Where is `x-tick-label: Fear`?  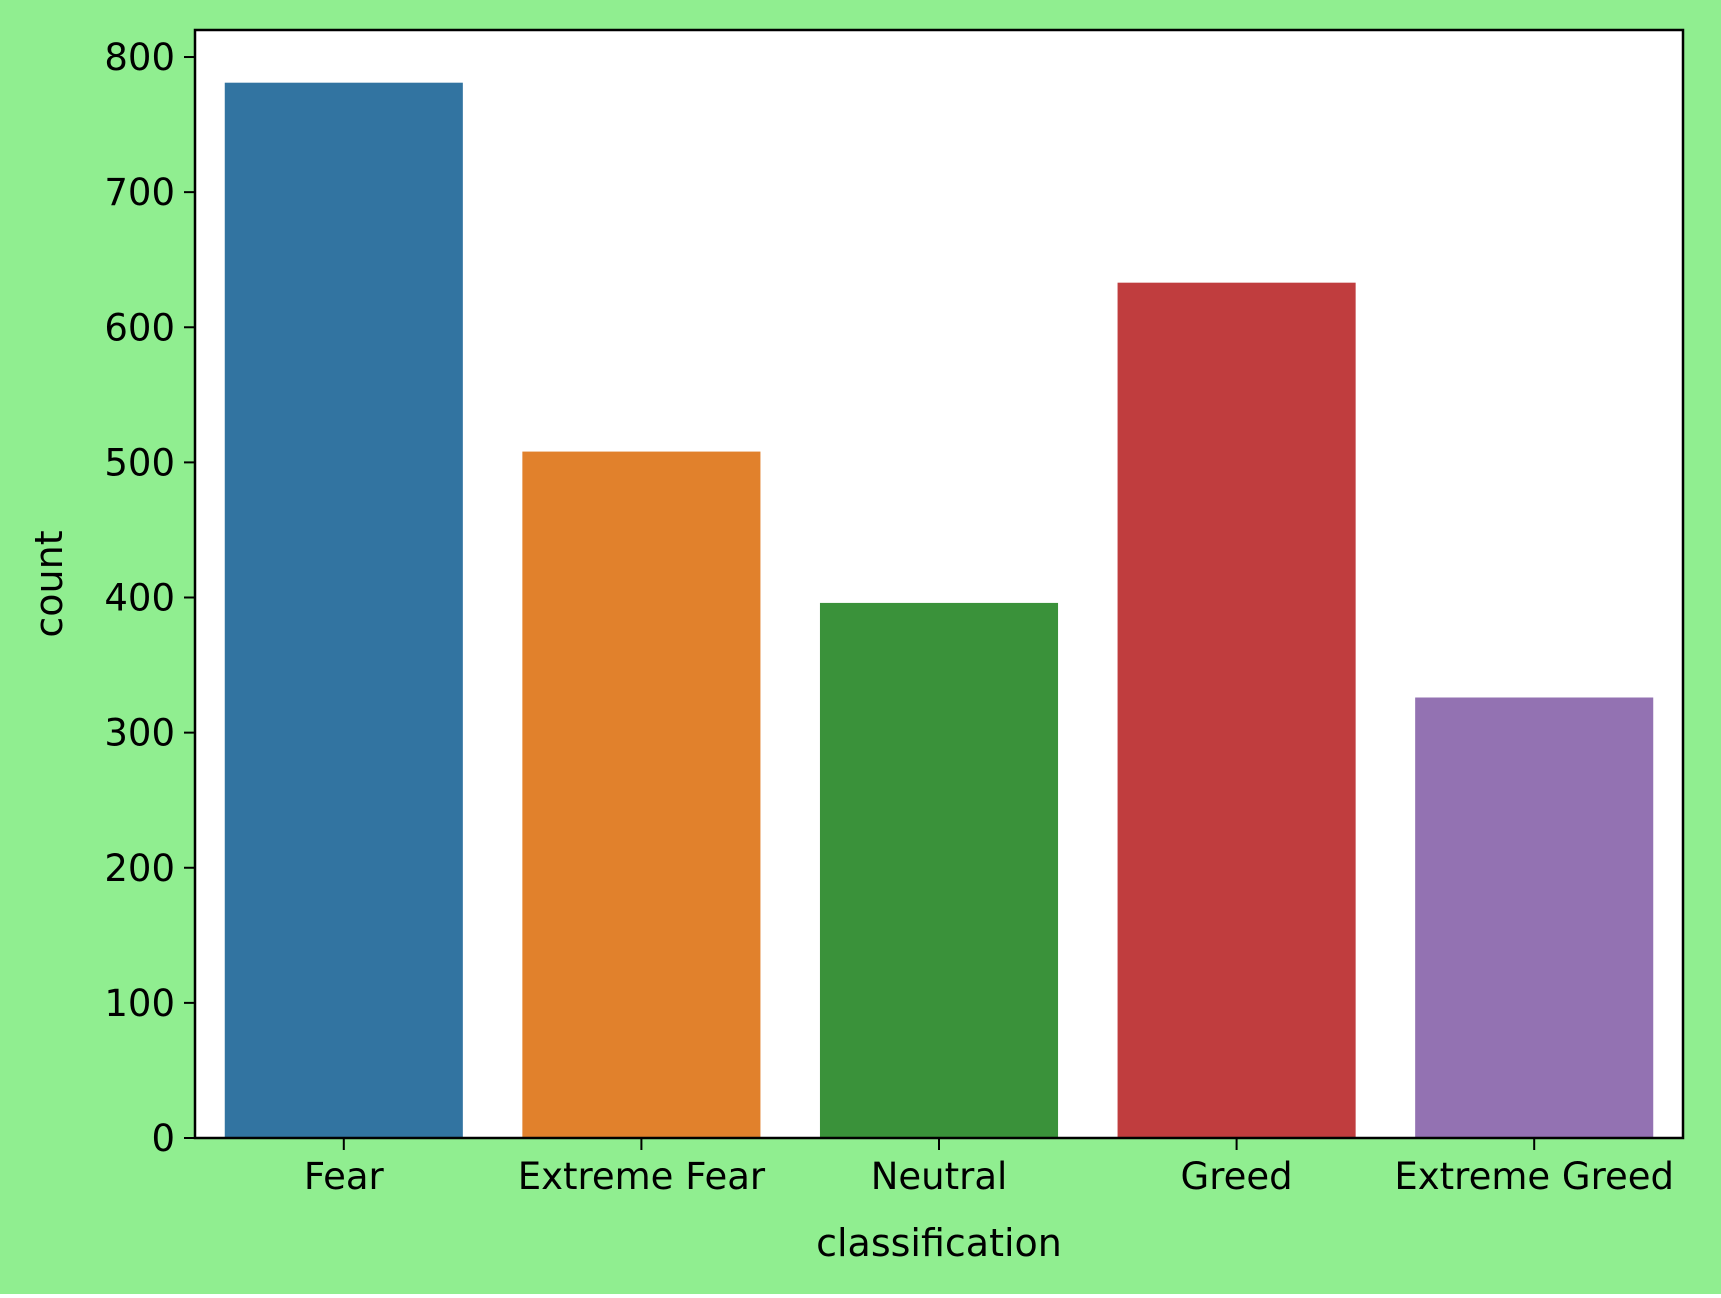 x-tick-label: Fear is located at coordinates (344, 1176).